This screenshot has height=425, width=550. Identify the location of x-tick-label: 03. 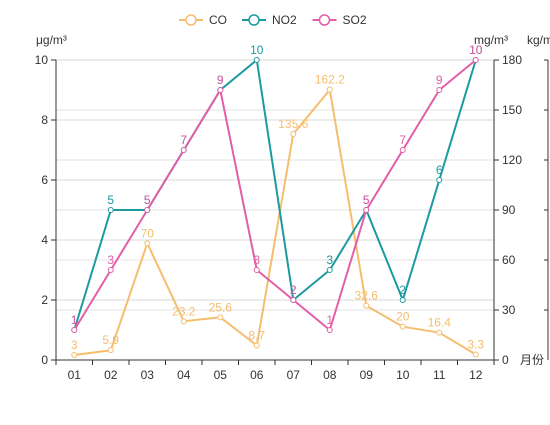
(148, 375).